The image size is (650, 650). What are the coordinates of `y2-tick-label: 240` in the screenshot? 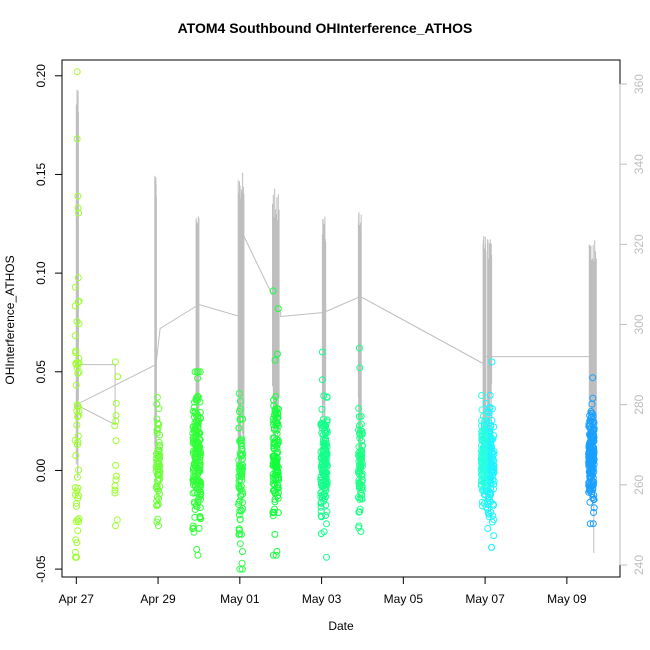 It's located at (639, 565).